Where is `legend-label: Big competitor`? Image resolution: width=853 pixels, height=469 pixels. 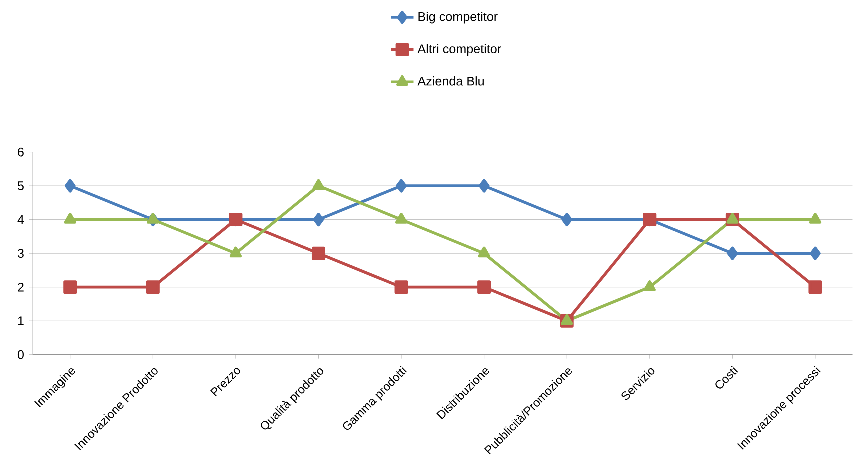
legend-label: Big competitor is located at coordinates (458, 18).